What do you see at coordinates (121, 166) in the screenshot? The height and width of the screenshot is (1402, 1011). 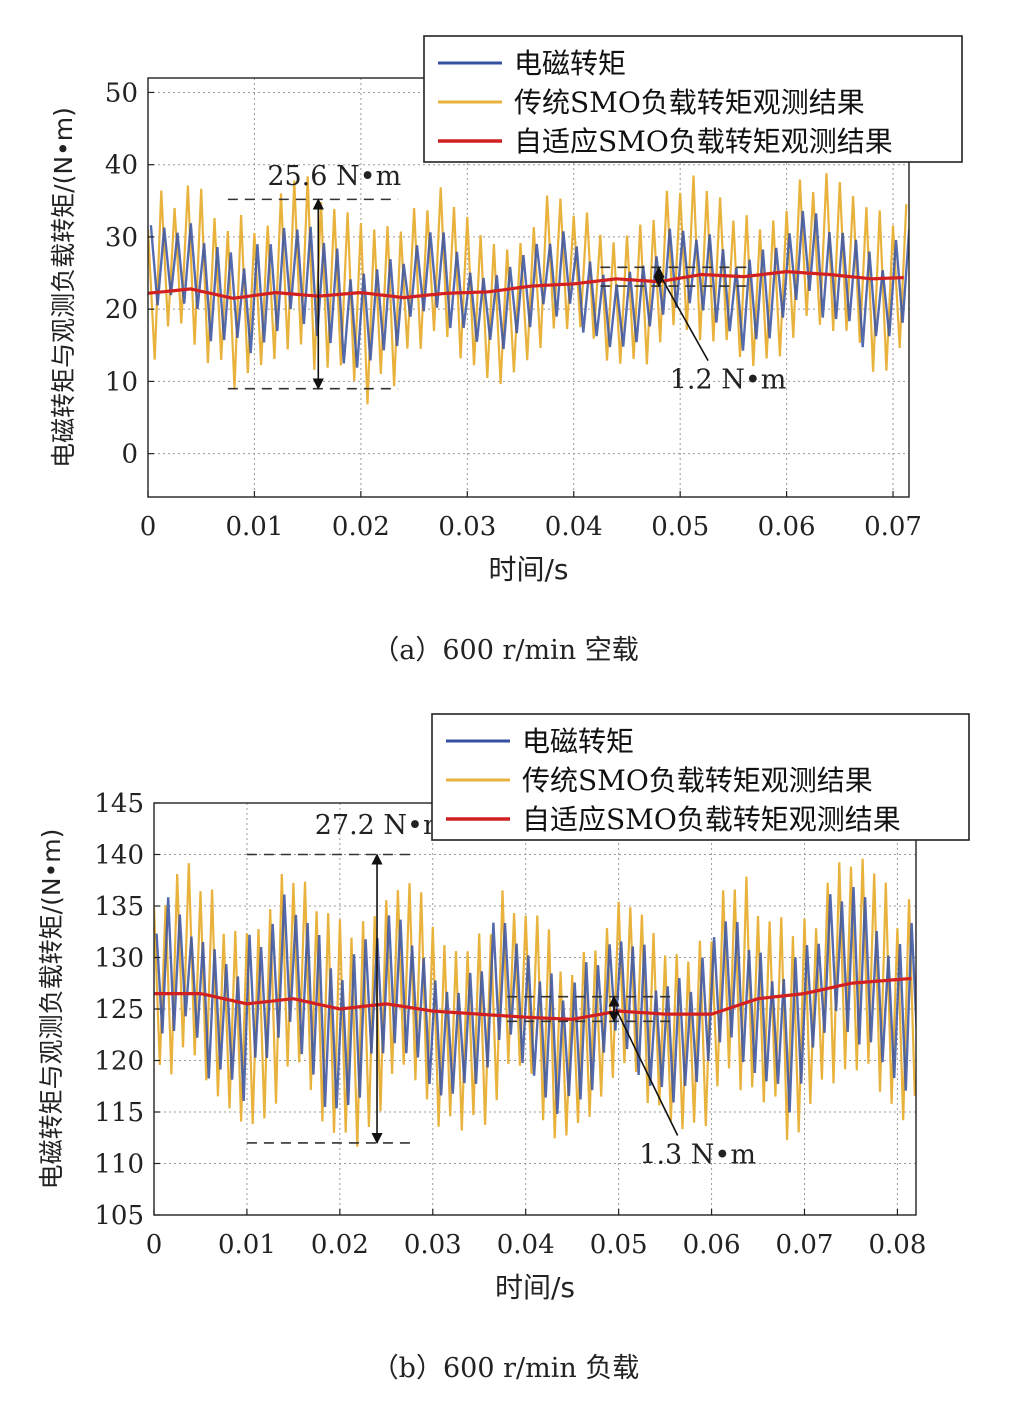 I see `y-tick-label: 40` at bounding box center [121, 166].